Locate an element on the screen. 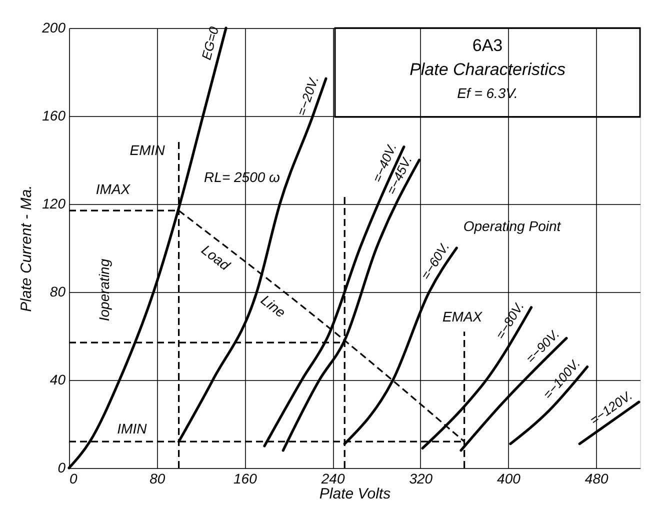  y-axis-title: Plate Current - Ma. is located at coordinates (27, 248).